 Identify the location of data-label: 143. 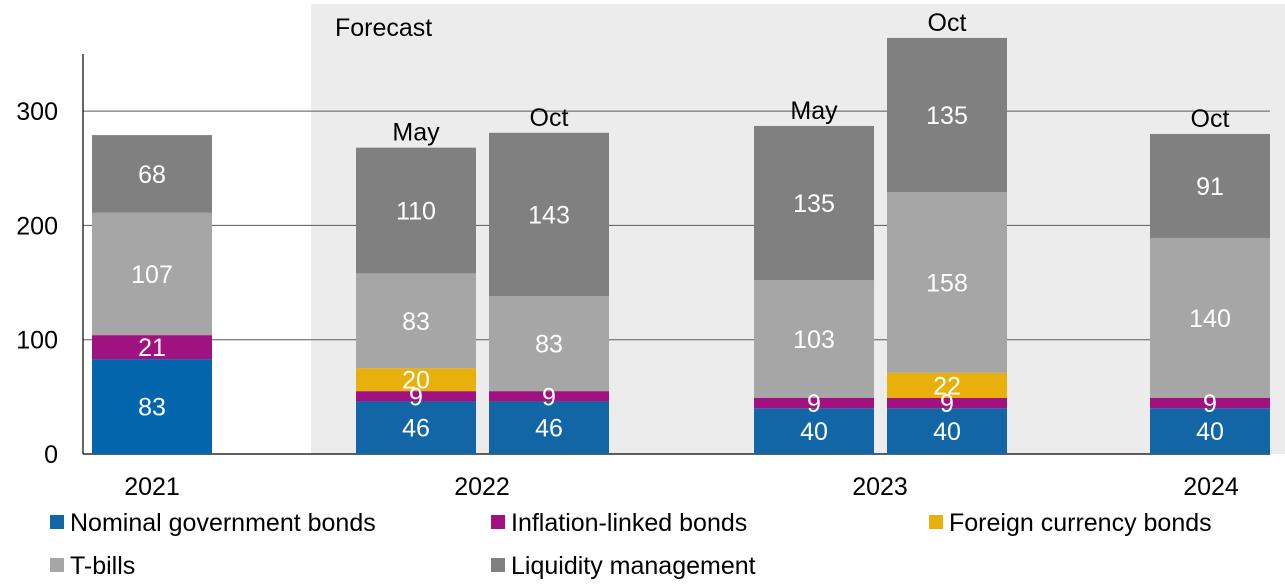
(549, 216).